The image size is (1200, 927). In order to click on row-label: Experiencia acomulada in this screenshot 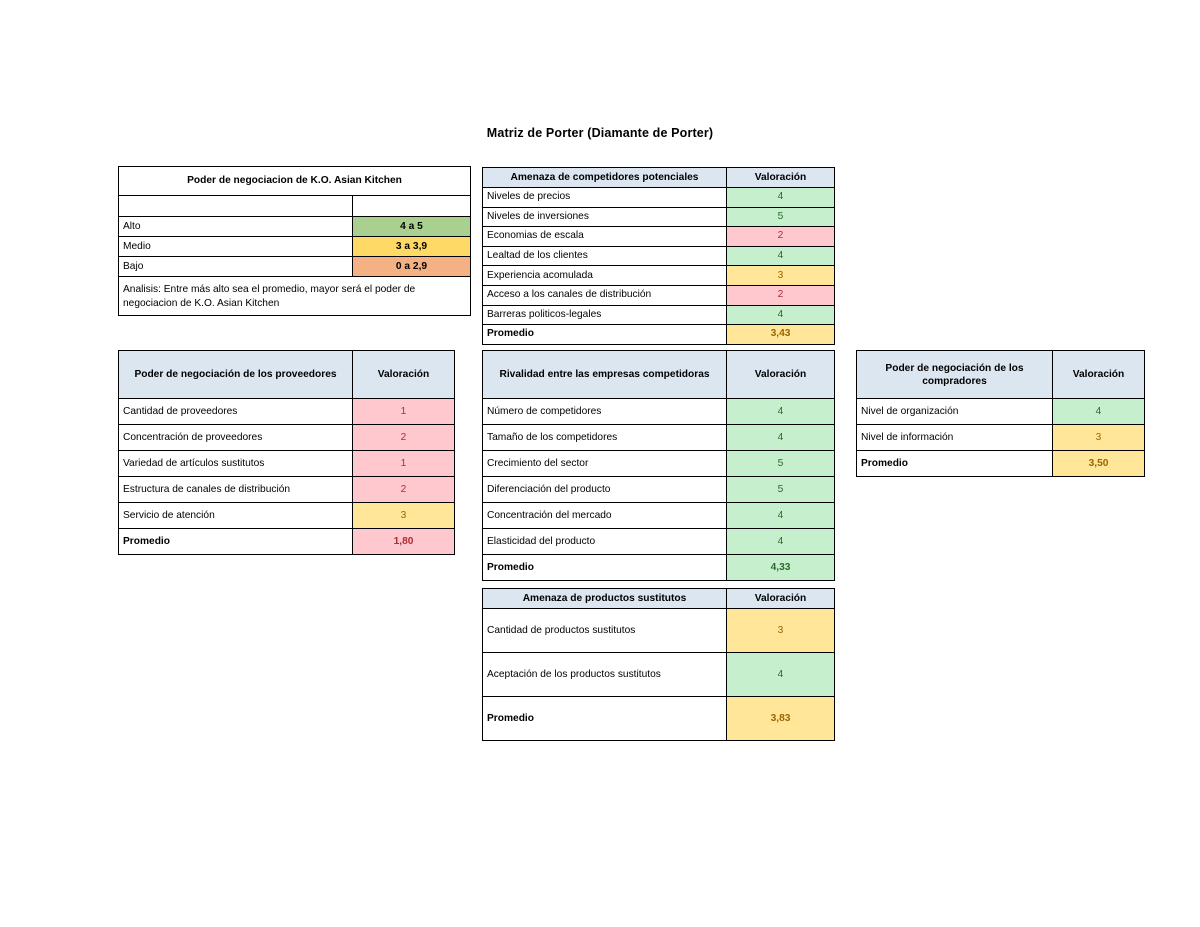, I will do `click(604, 275)`.